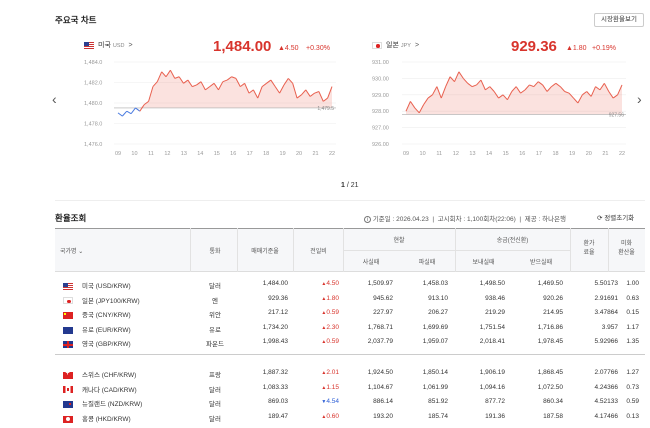 The height and width of the screenshot is (428, 650). What do you see at coordinates (492, 372) in the screenshot?
I see `cell-remit-send: 1,906.19` at bounding box center [492, 372].